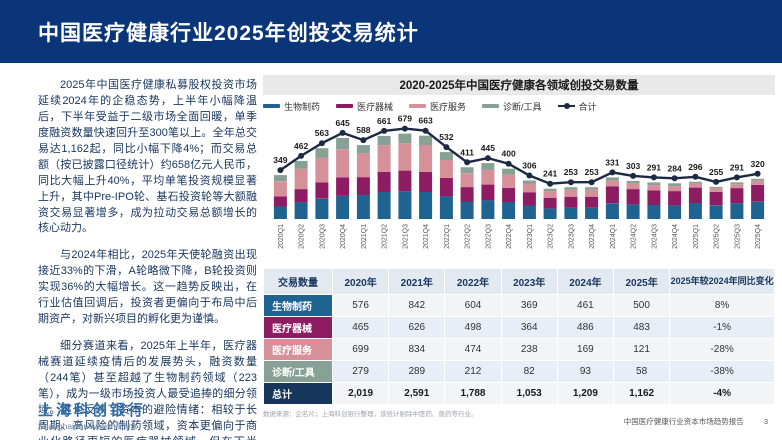 The height and width of the screenshot is (440, 782). Describe the element at coordinates (364, 236) in the screenshot. I see `x-axis-label: 2021Q1` at that location.